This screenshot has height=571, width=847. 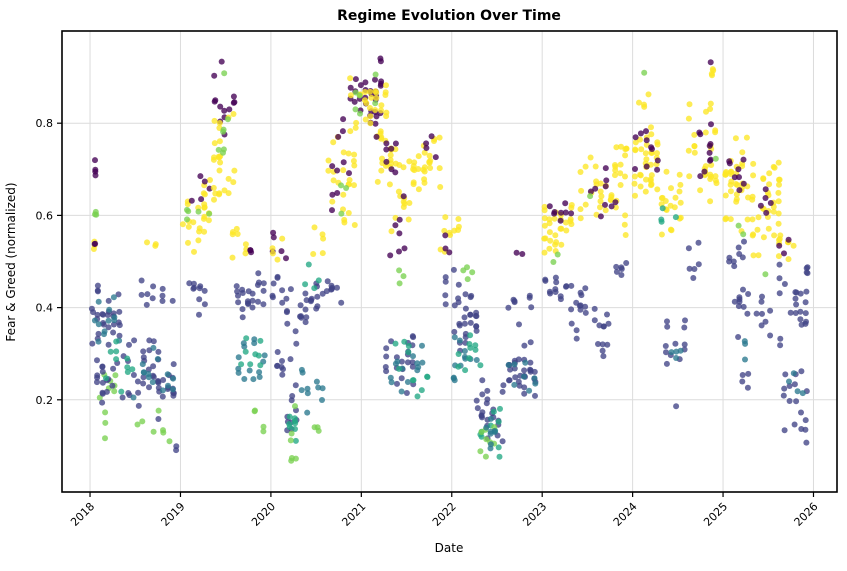 What do you see at coordinates (449, 16) in the screenshot?
I see `chart-title: Regime Evolution Over Time` at bounding box center [449, 16].